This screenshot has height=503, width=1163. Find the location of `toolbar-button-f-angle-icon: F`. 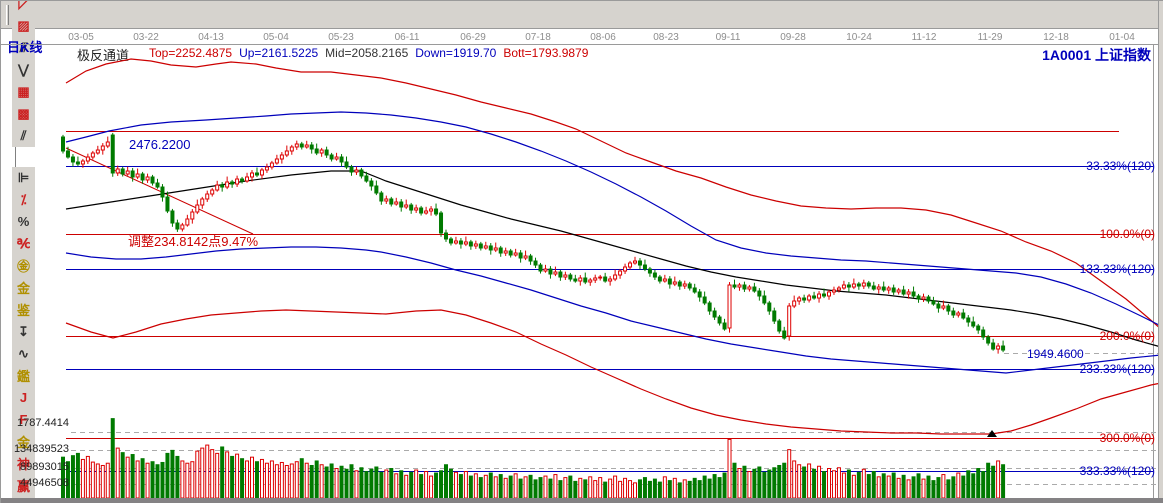

toolbar-button-f-angle-icon: F is located at coordinates (23, 419).